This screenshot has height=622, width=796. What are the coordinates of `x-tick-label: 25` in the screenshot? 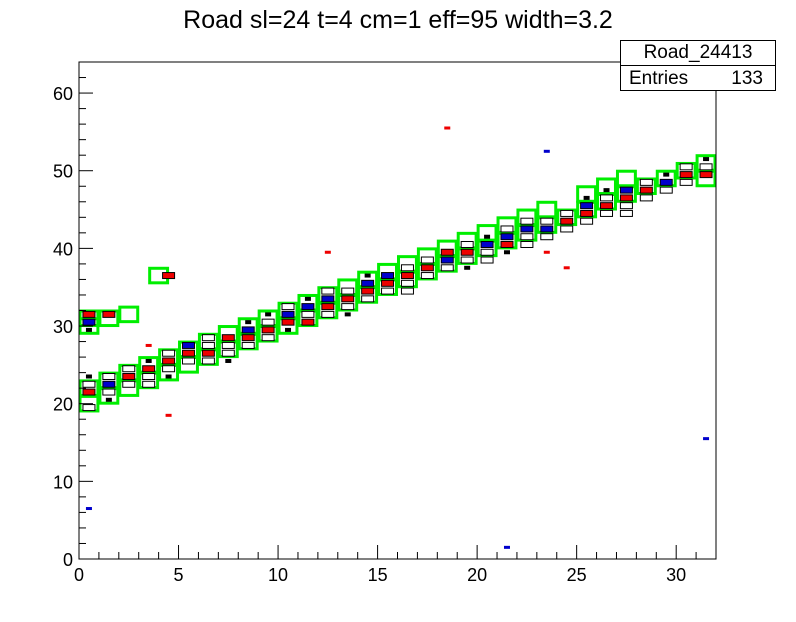 It's located at (577, 575).